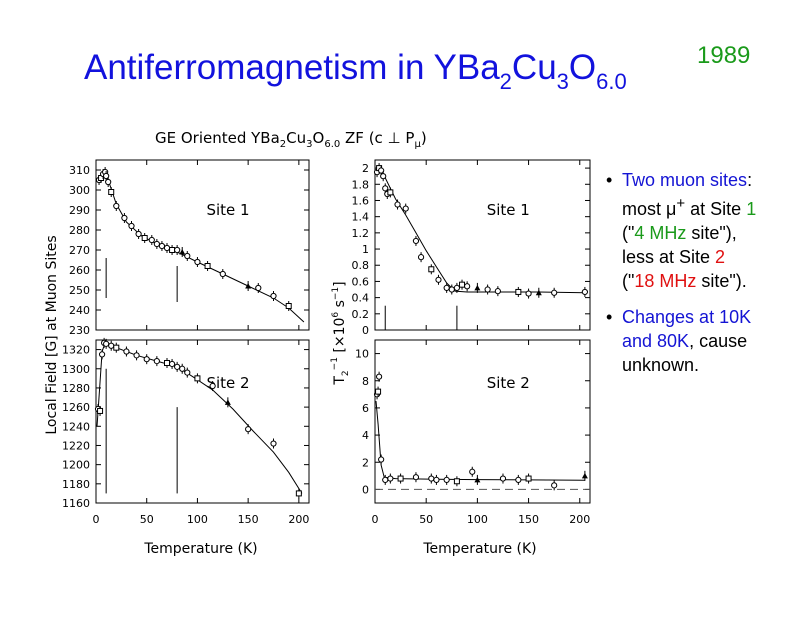 The image size is (800, 618). What do you see at coordinates (79, 170) in the screenshot?
I see `y-tick-label: 310` at bounding box center [79, 170].